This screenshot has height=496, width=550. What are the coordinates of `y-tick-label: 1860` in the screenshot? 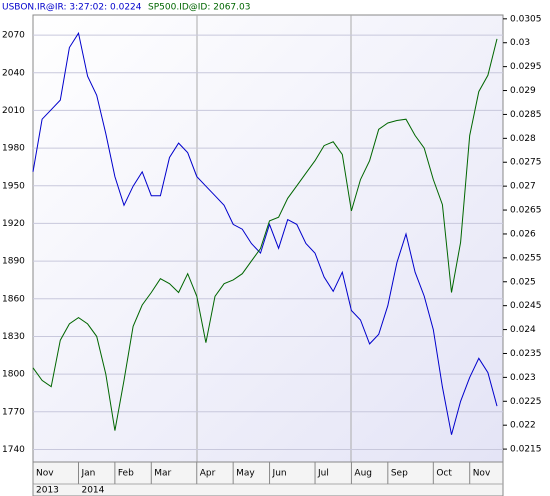 It's located at (13, 299).